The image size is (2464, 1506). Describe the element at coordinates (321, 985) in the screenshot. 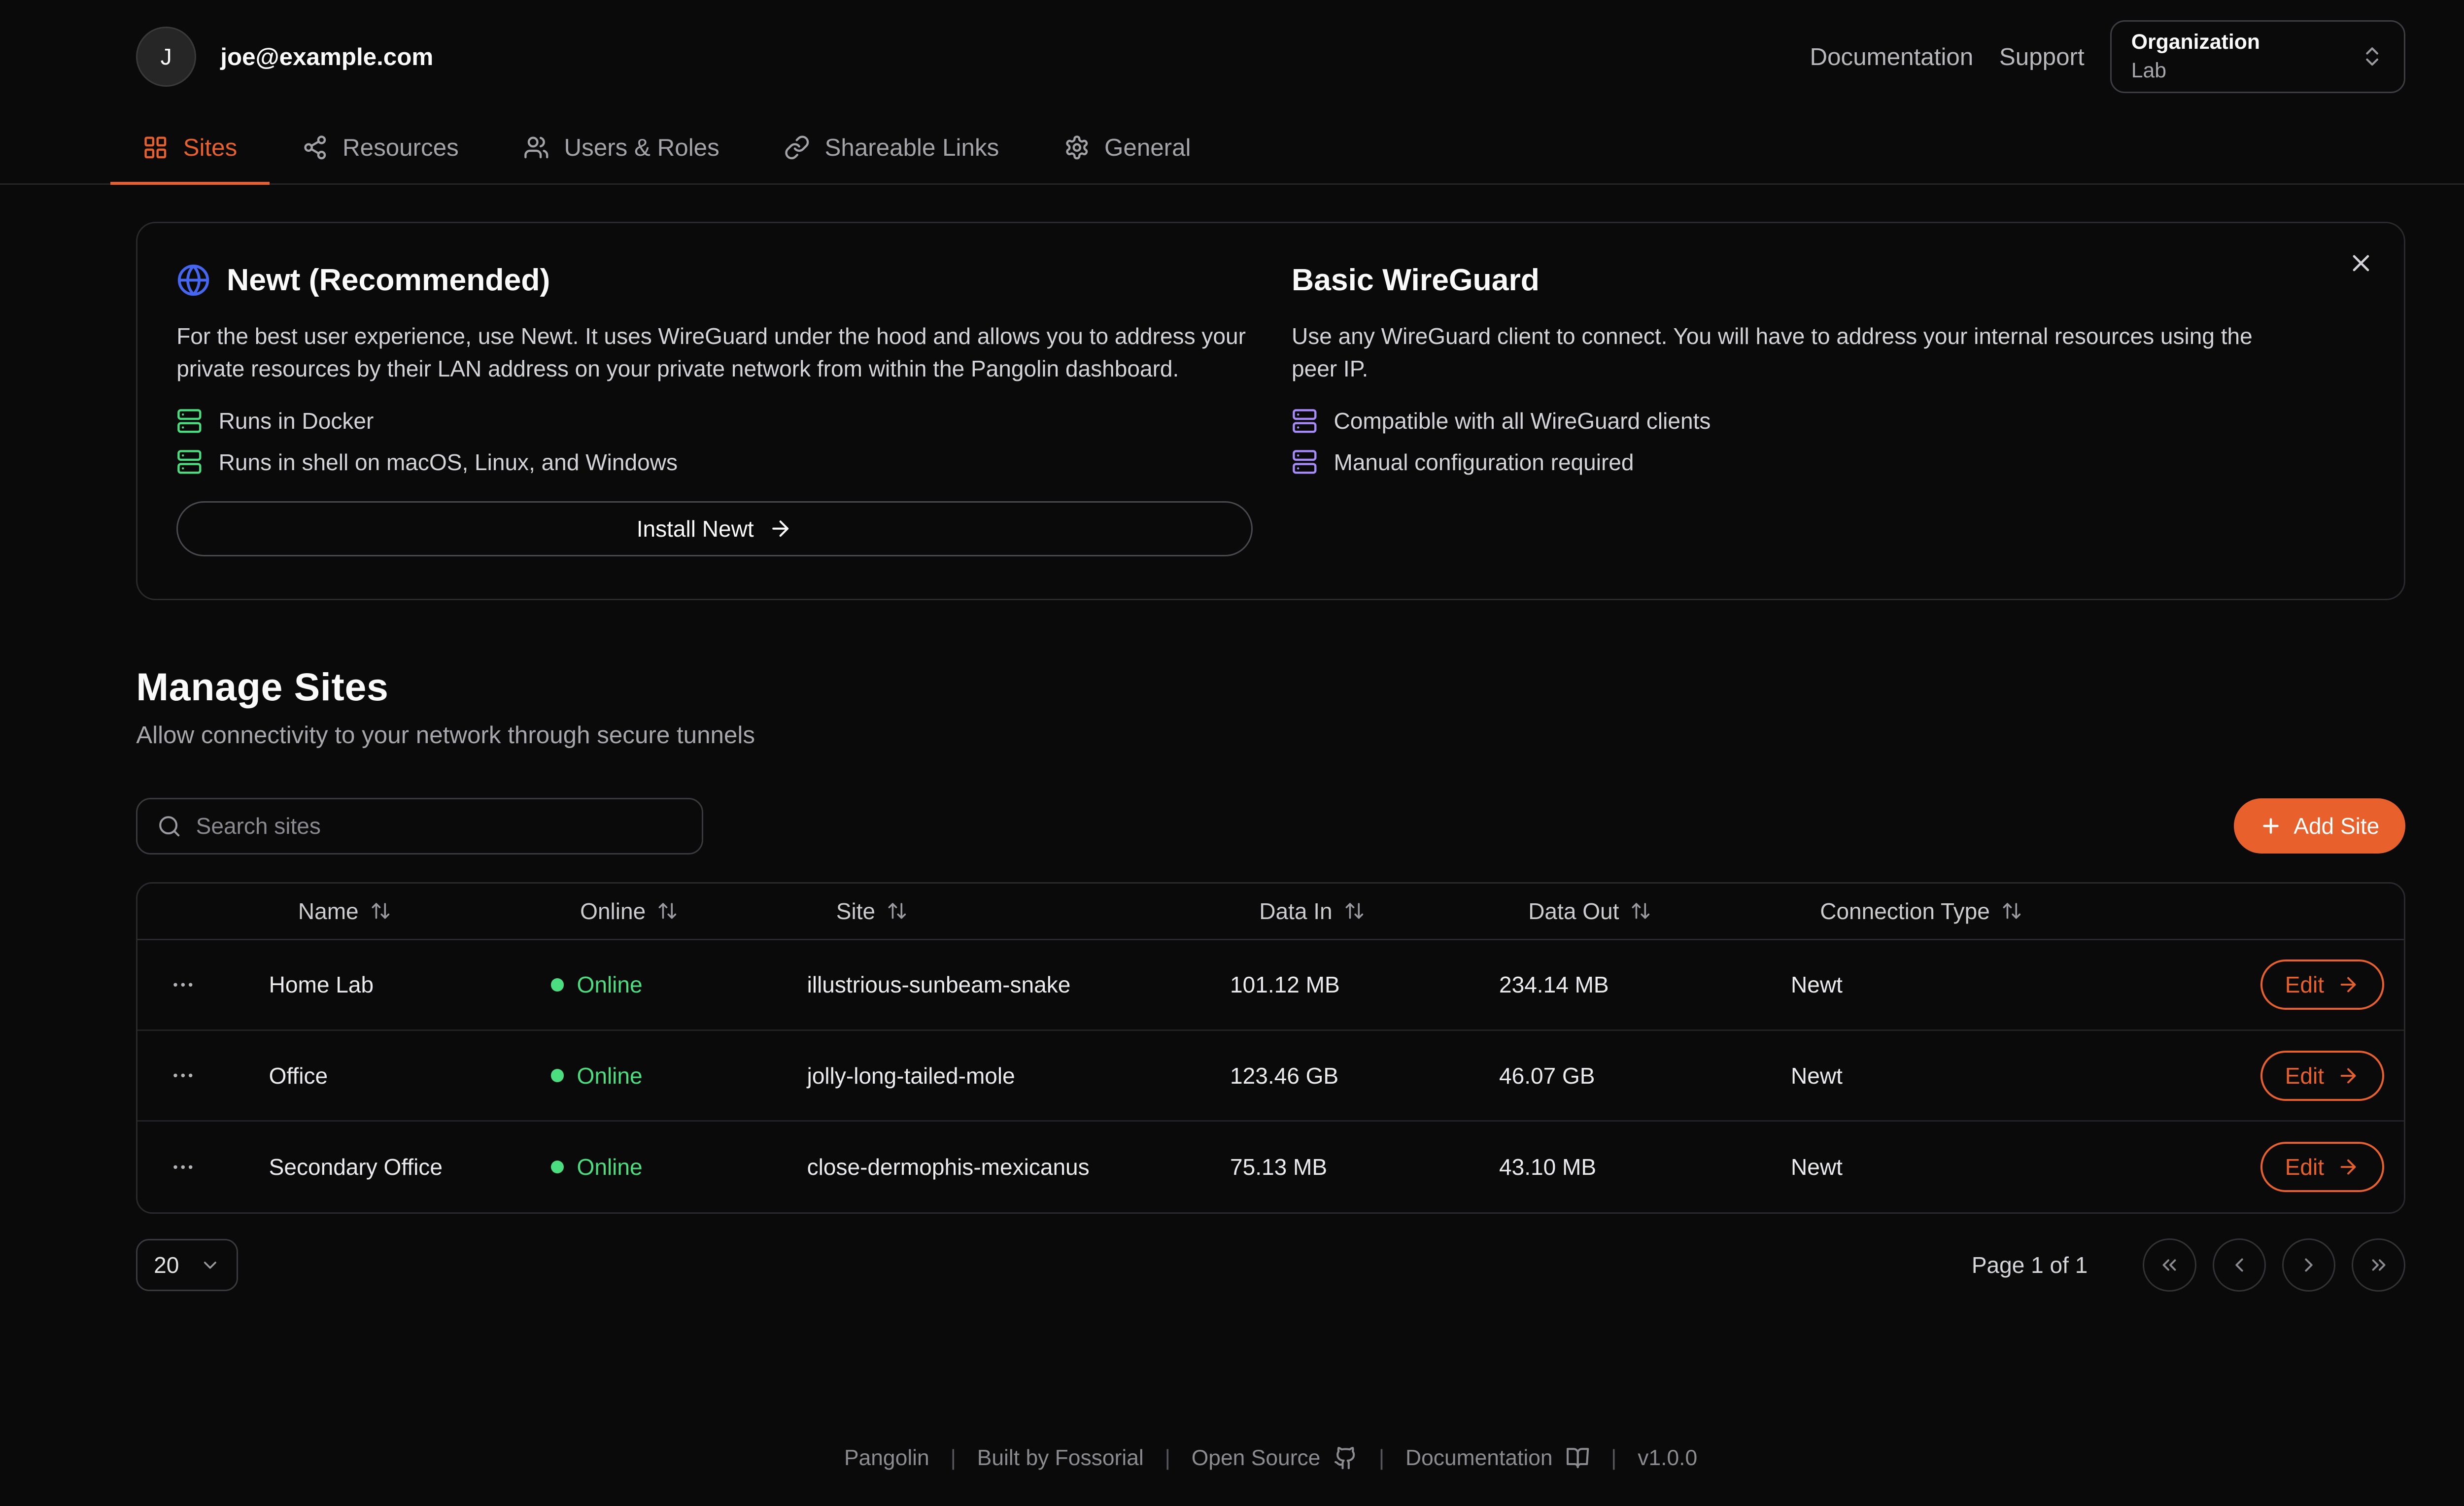

I see `cell-name: Home Lab` at that location.